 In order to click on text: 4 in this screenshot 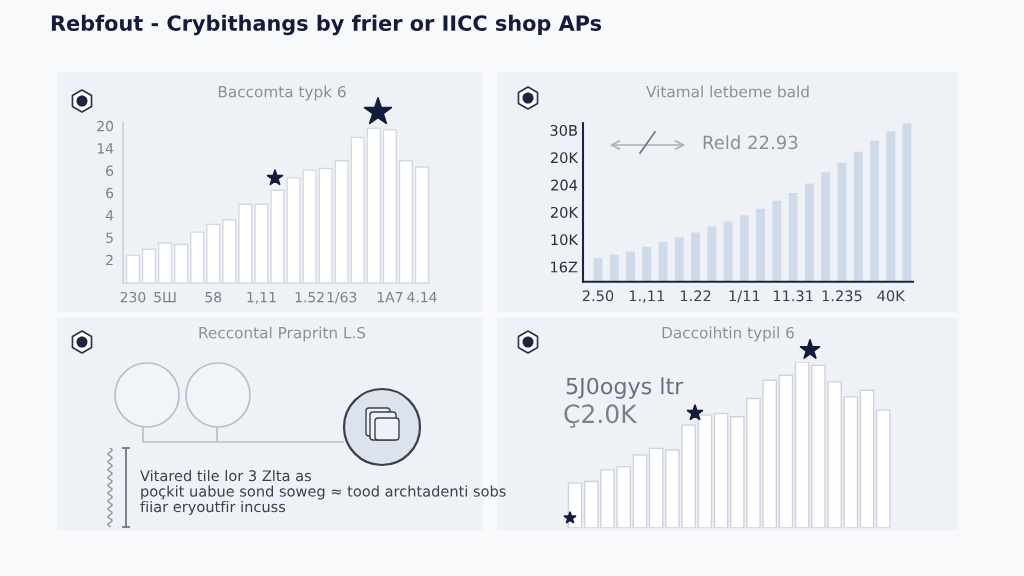, I will do `click(109, 215)`.